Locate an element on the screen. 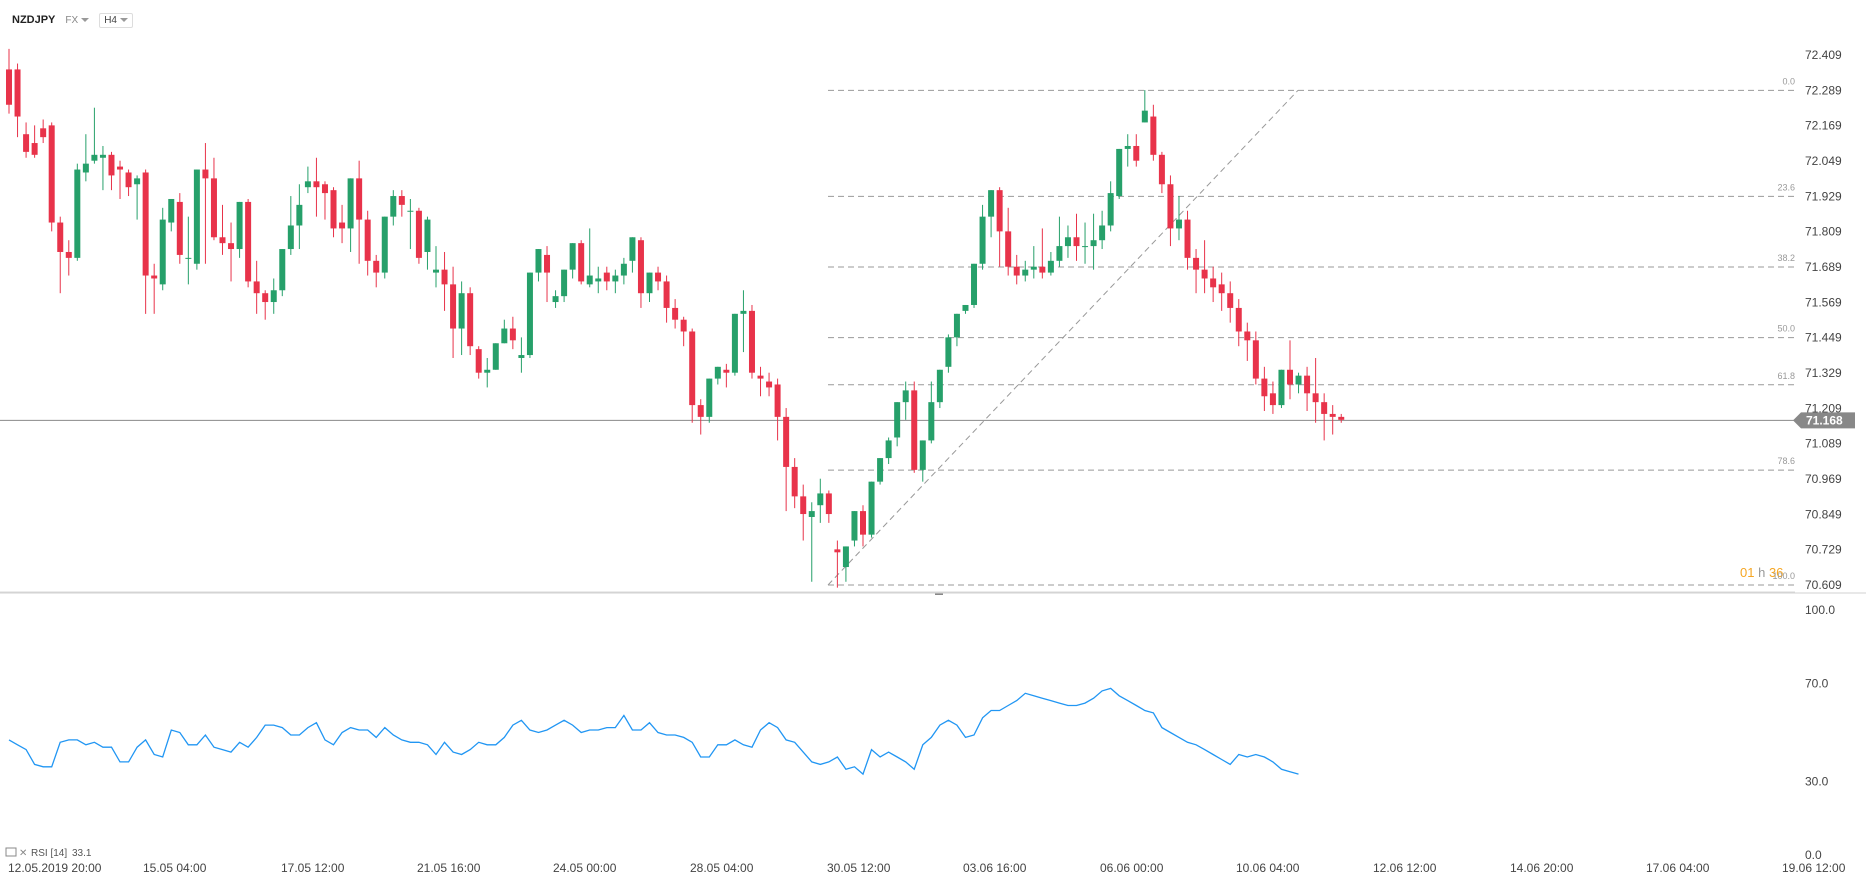 This screenshot has width=1866, height=885. price-tick-label: 71.569 is located at coordinates (1823, 302).